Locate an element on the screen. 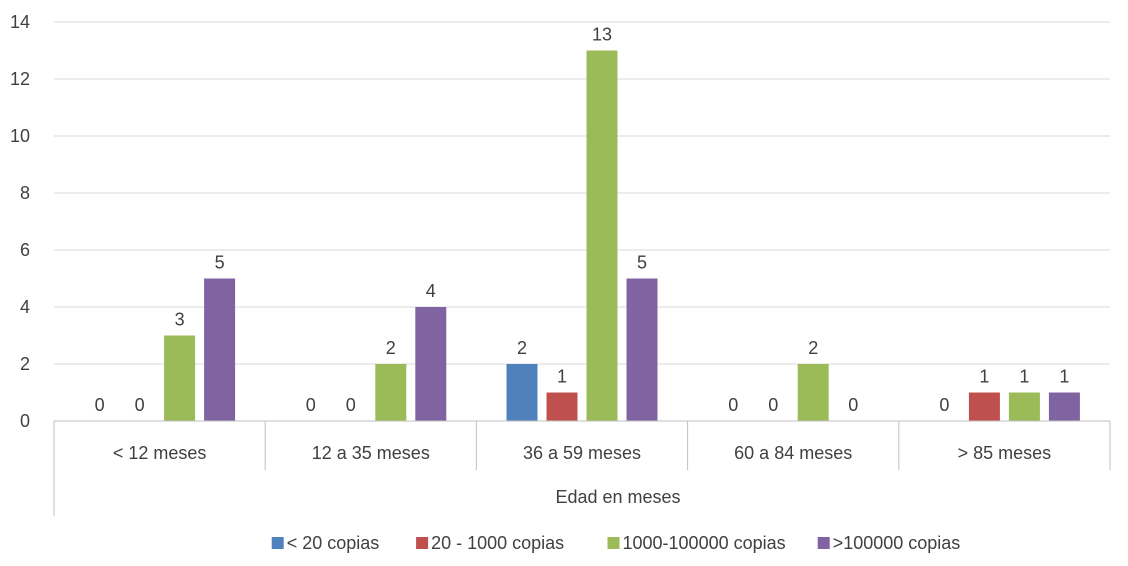  legend-label: < 20 copias is located at coordinates (333, 543).